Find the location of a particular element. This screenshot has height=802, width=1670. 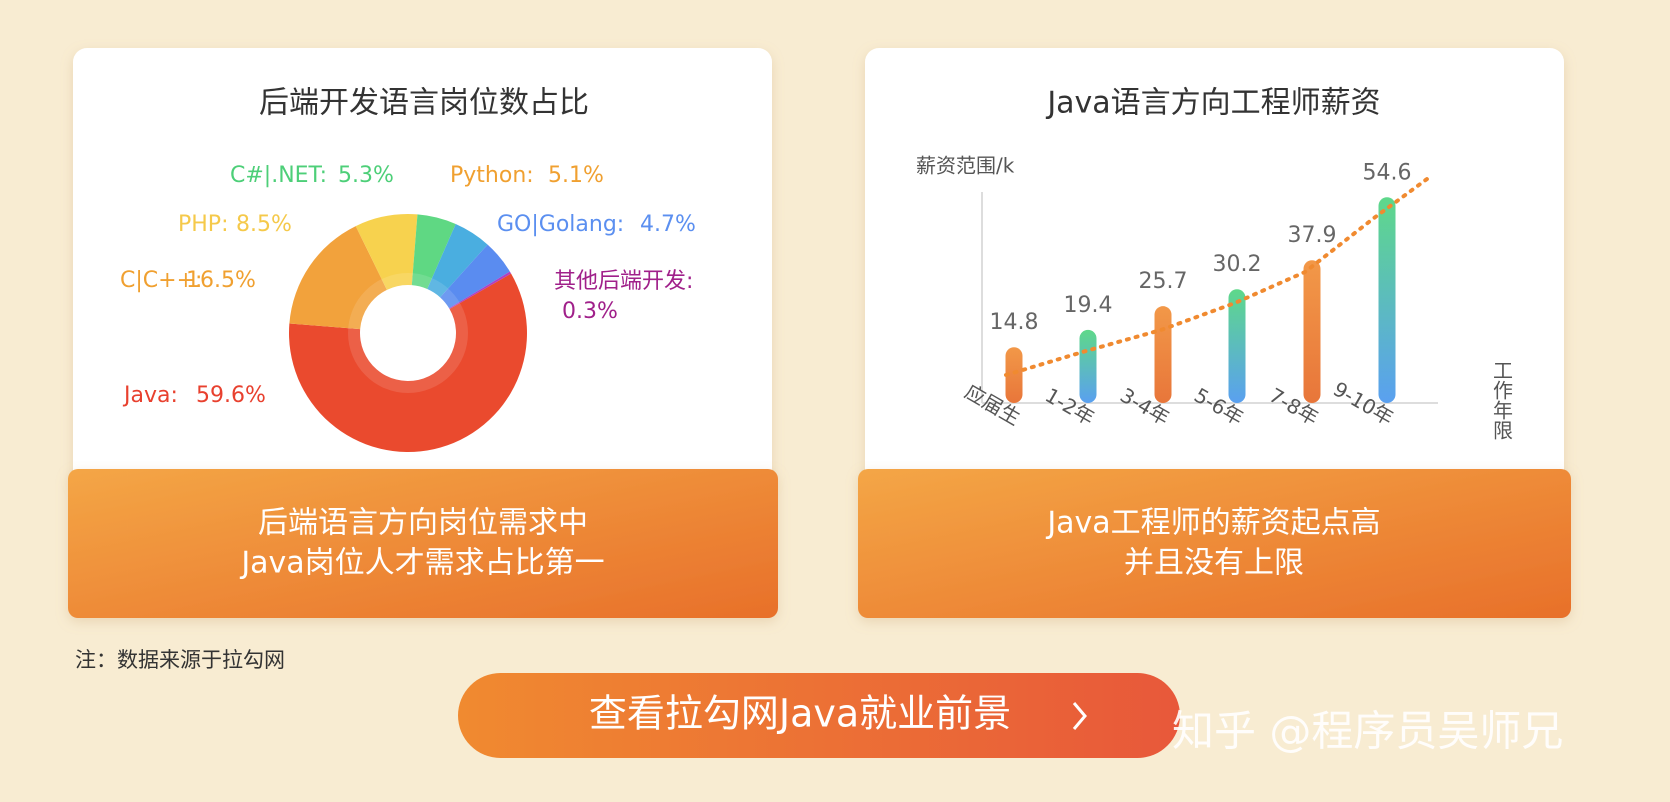

button-background is located at coordinates (819, 715).